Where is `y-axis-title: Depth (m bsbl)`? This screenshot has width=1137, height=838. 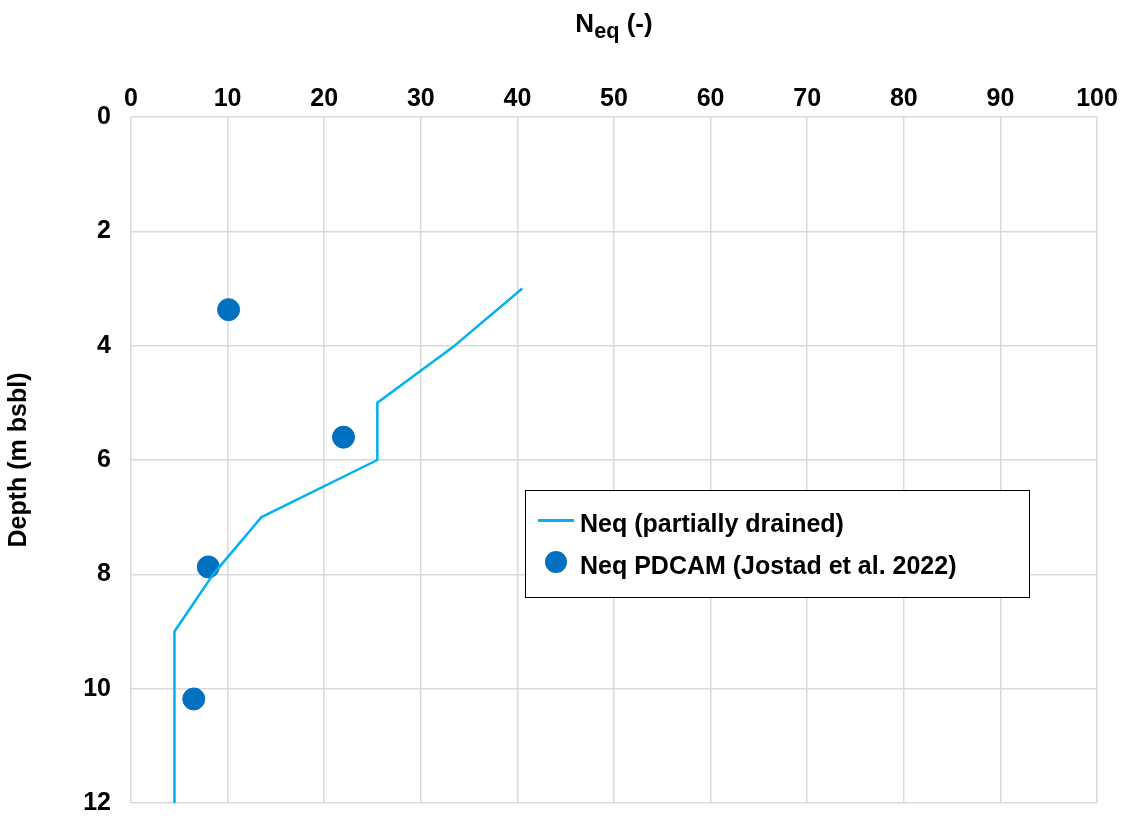 y-axis-title: Depth (m bsbl) is located at coordinates (16, 460).